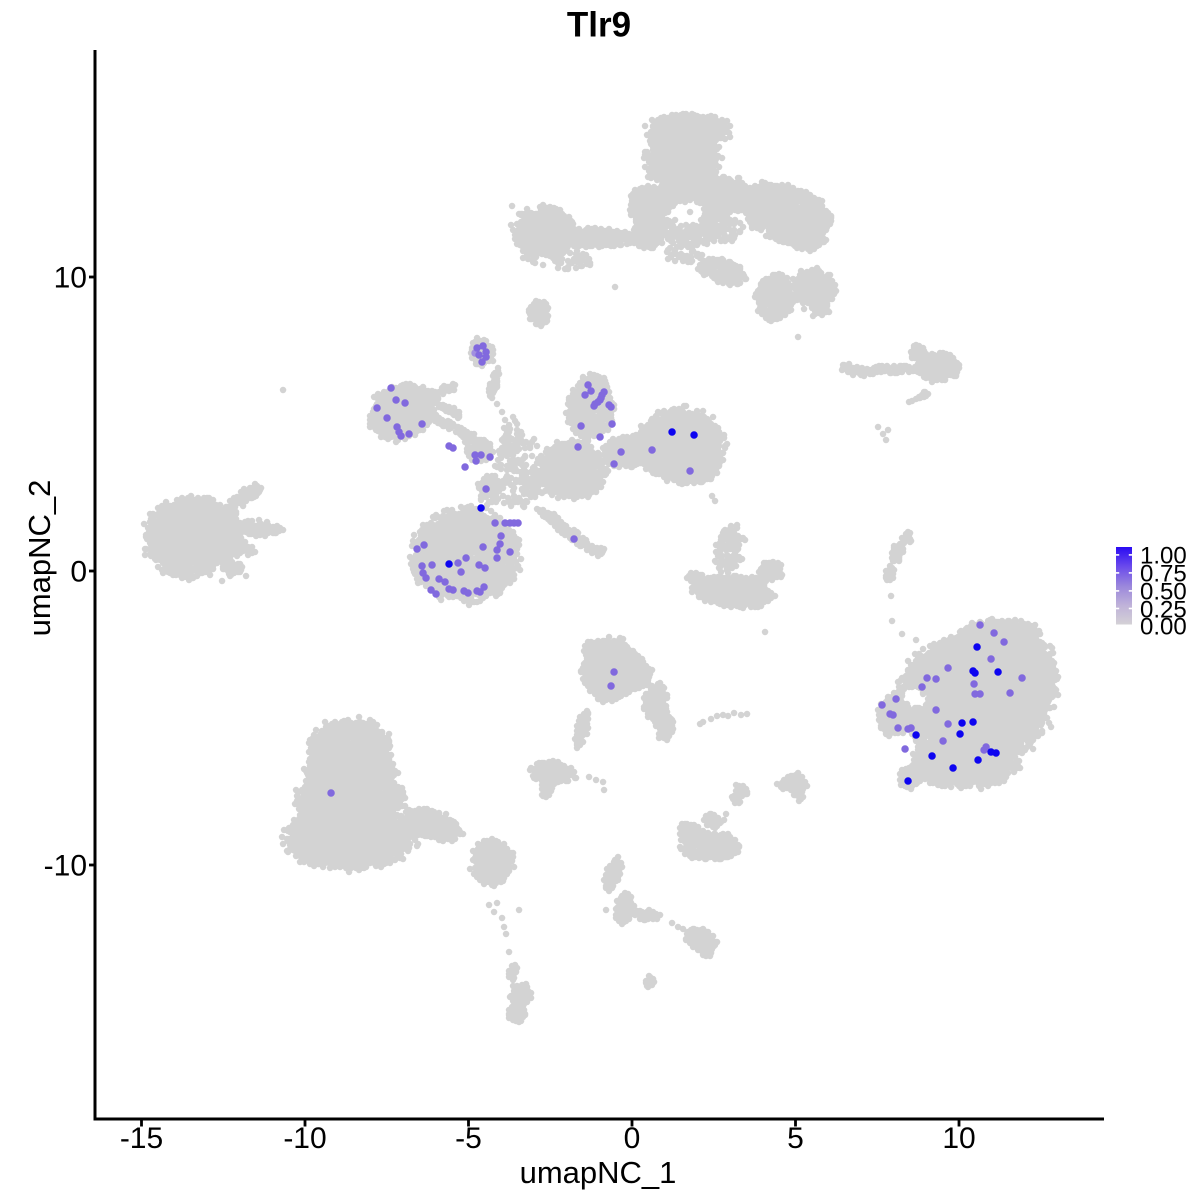  I want to click on svg-text: 1.00, so click(1163, 556).